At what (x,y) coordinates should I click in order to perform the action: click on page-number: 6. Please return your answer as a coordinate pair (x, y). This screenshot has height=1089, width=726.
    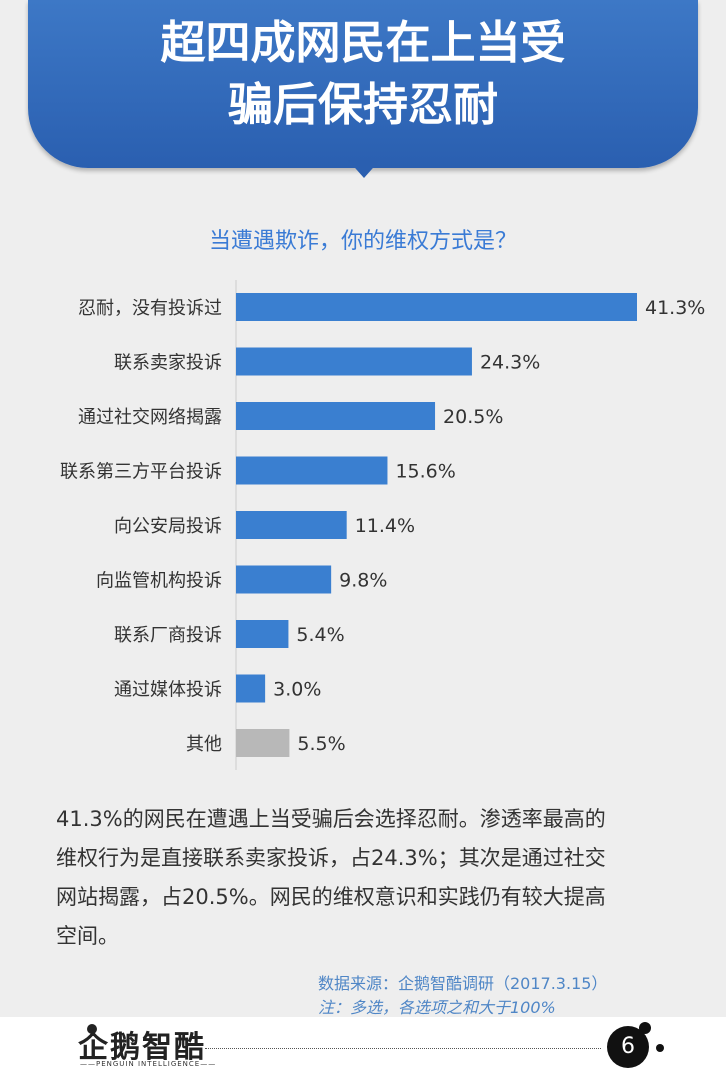
    Looking at the image, I should click on (628, 1047).